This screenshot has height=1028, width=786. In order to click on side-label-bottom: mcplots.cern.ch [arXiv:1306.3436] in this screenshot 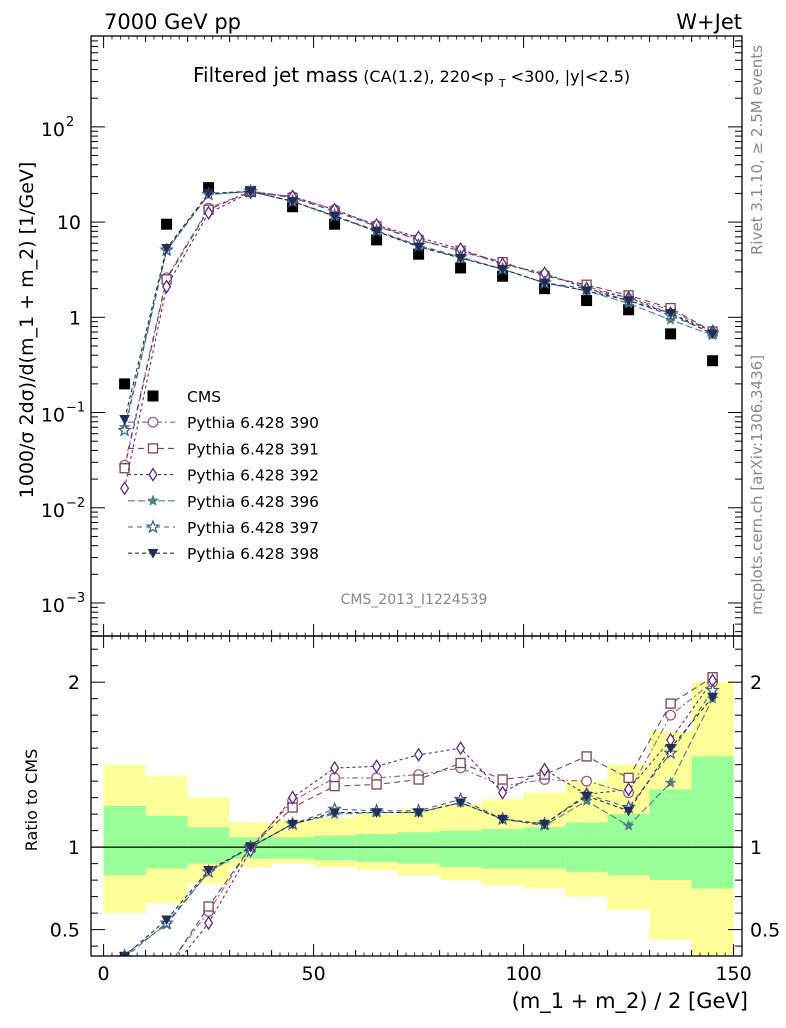, I will do `click(757, 485)`.